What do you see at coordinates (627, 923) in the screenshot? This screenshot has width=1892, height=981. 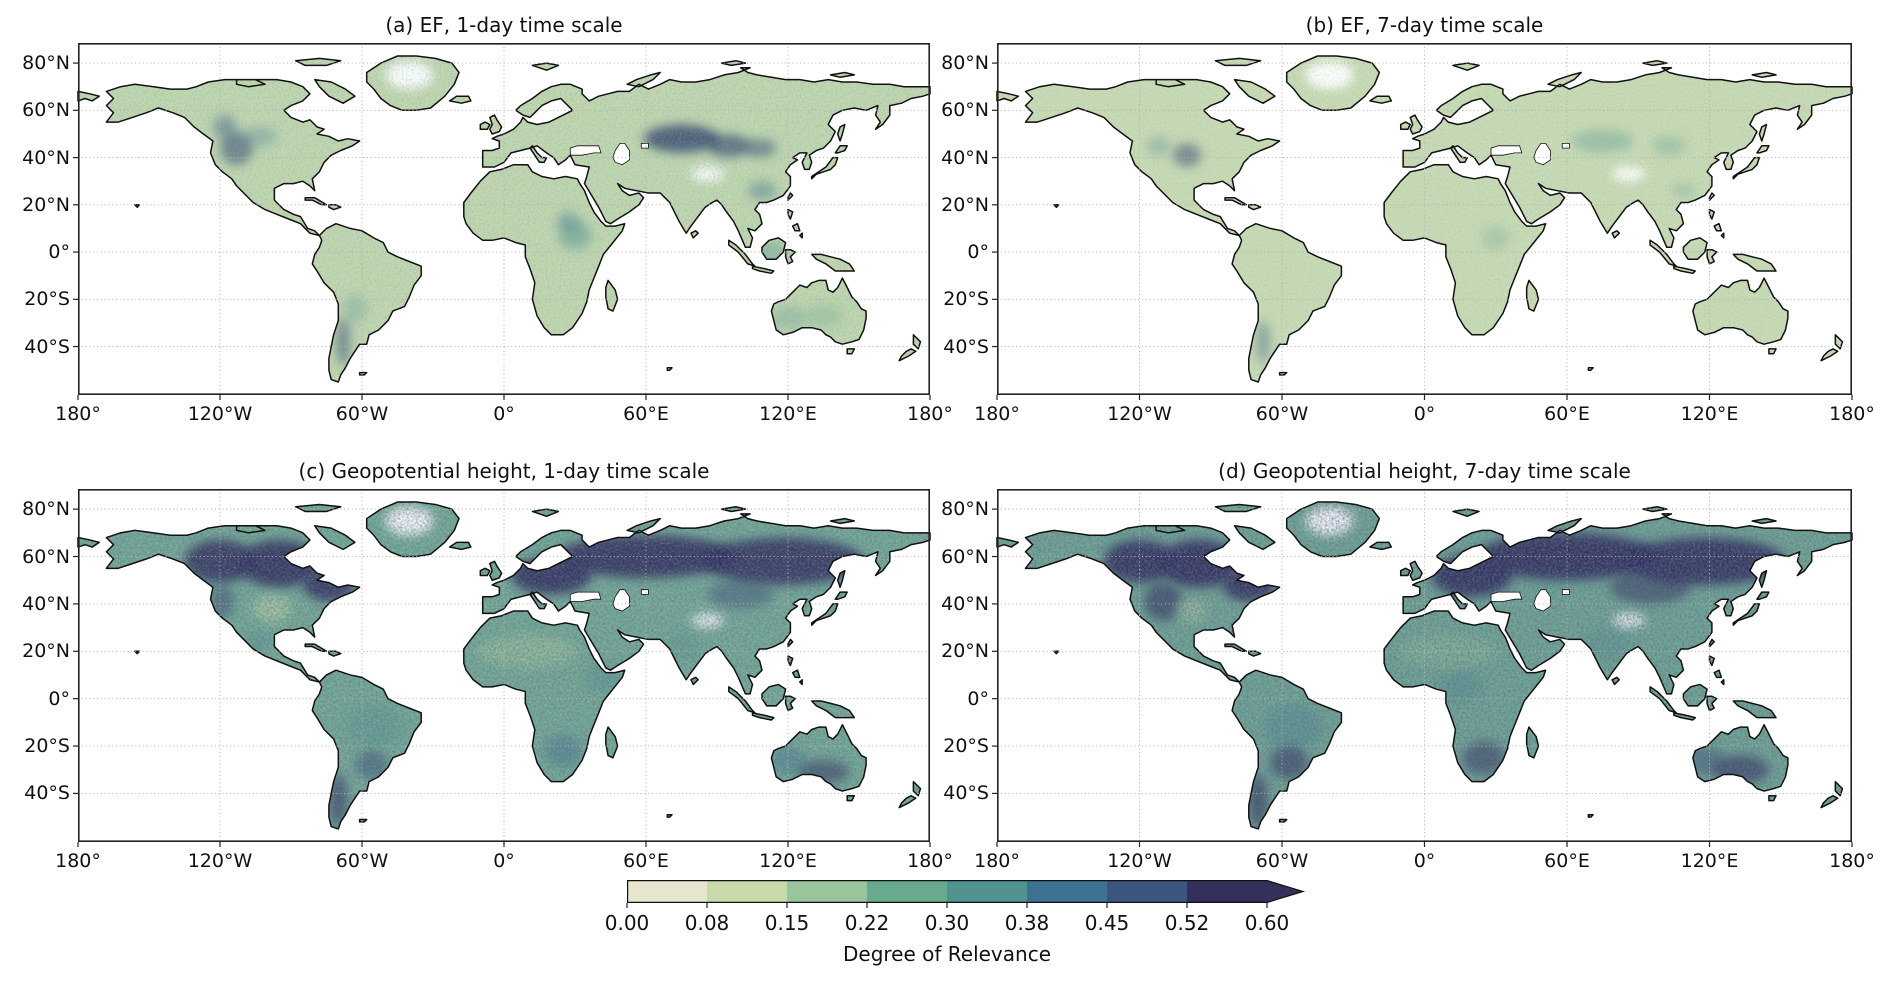 I see `colorbar-tick-label: 0.00` at bounding box center [627, 923].